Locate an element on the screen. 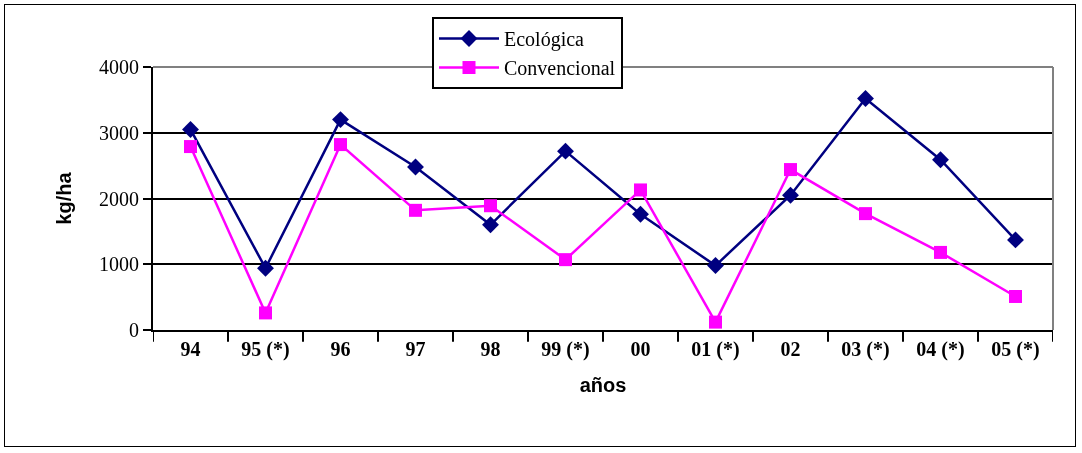  x-tick-label: 04 (*) is located at coordinates (940, 349).